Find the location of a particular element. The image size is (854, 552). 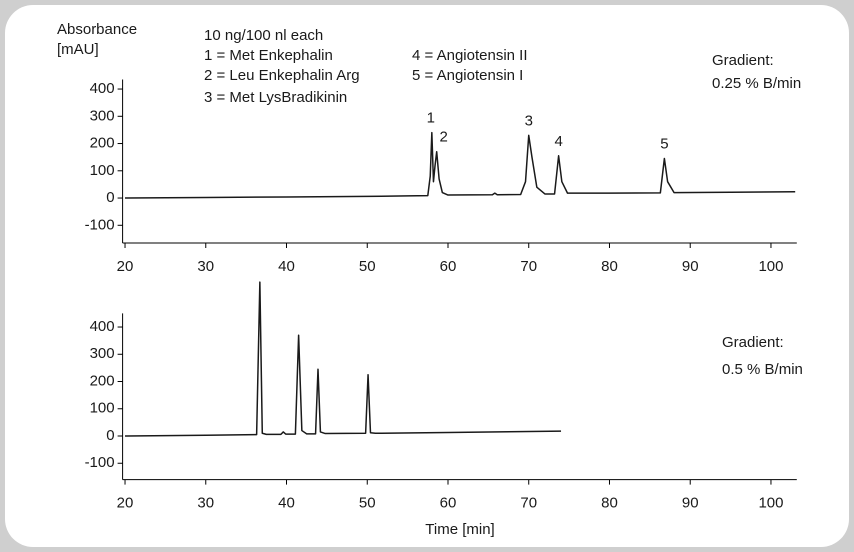

peak-label: 1 is located at coordinates (431, 118).